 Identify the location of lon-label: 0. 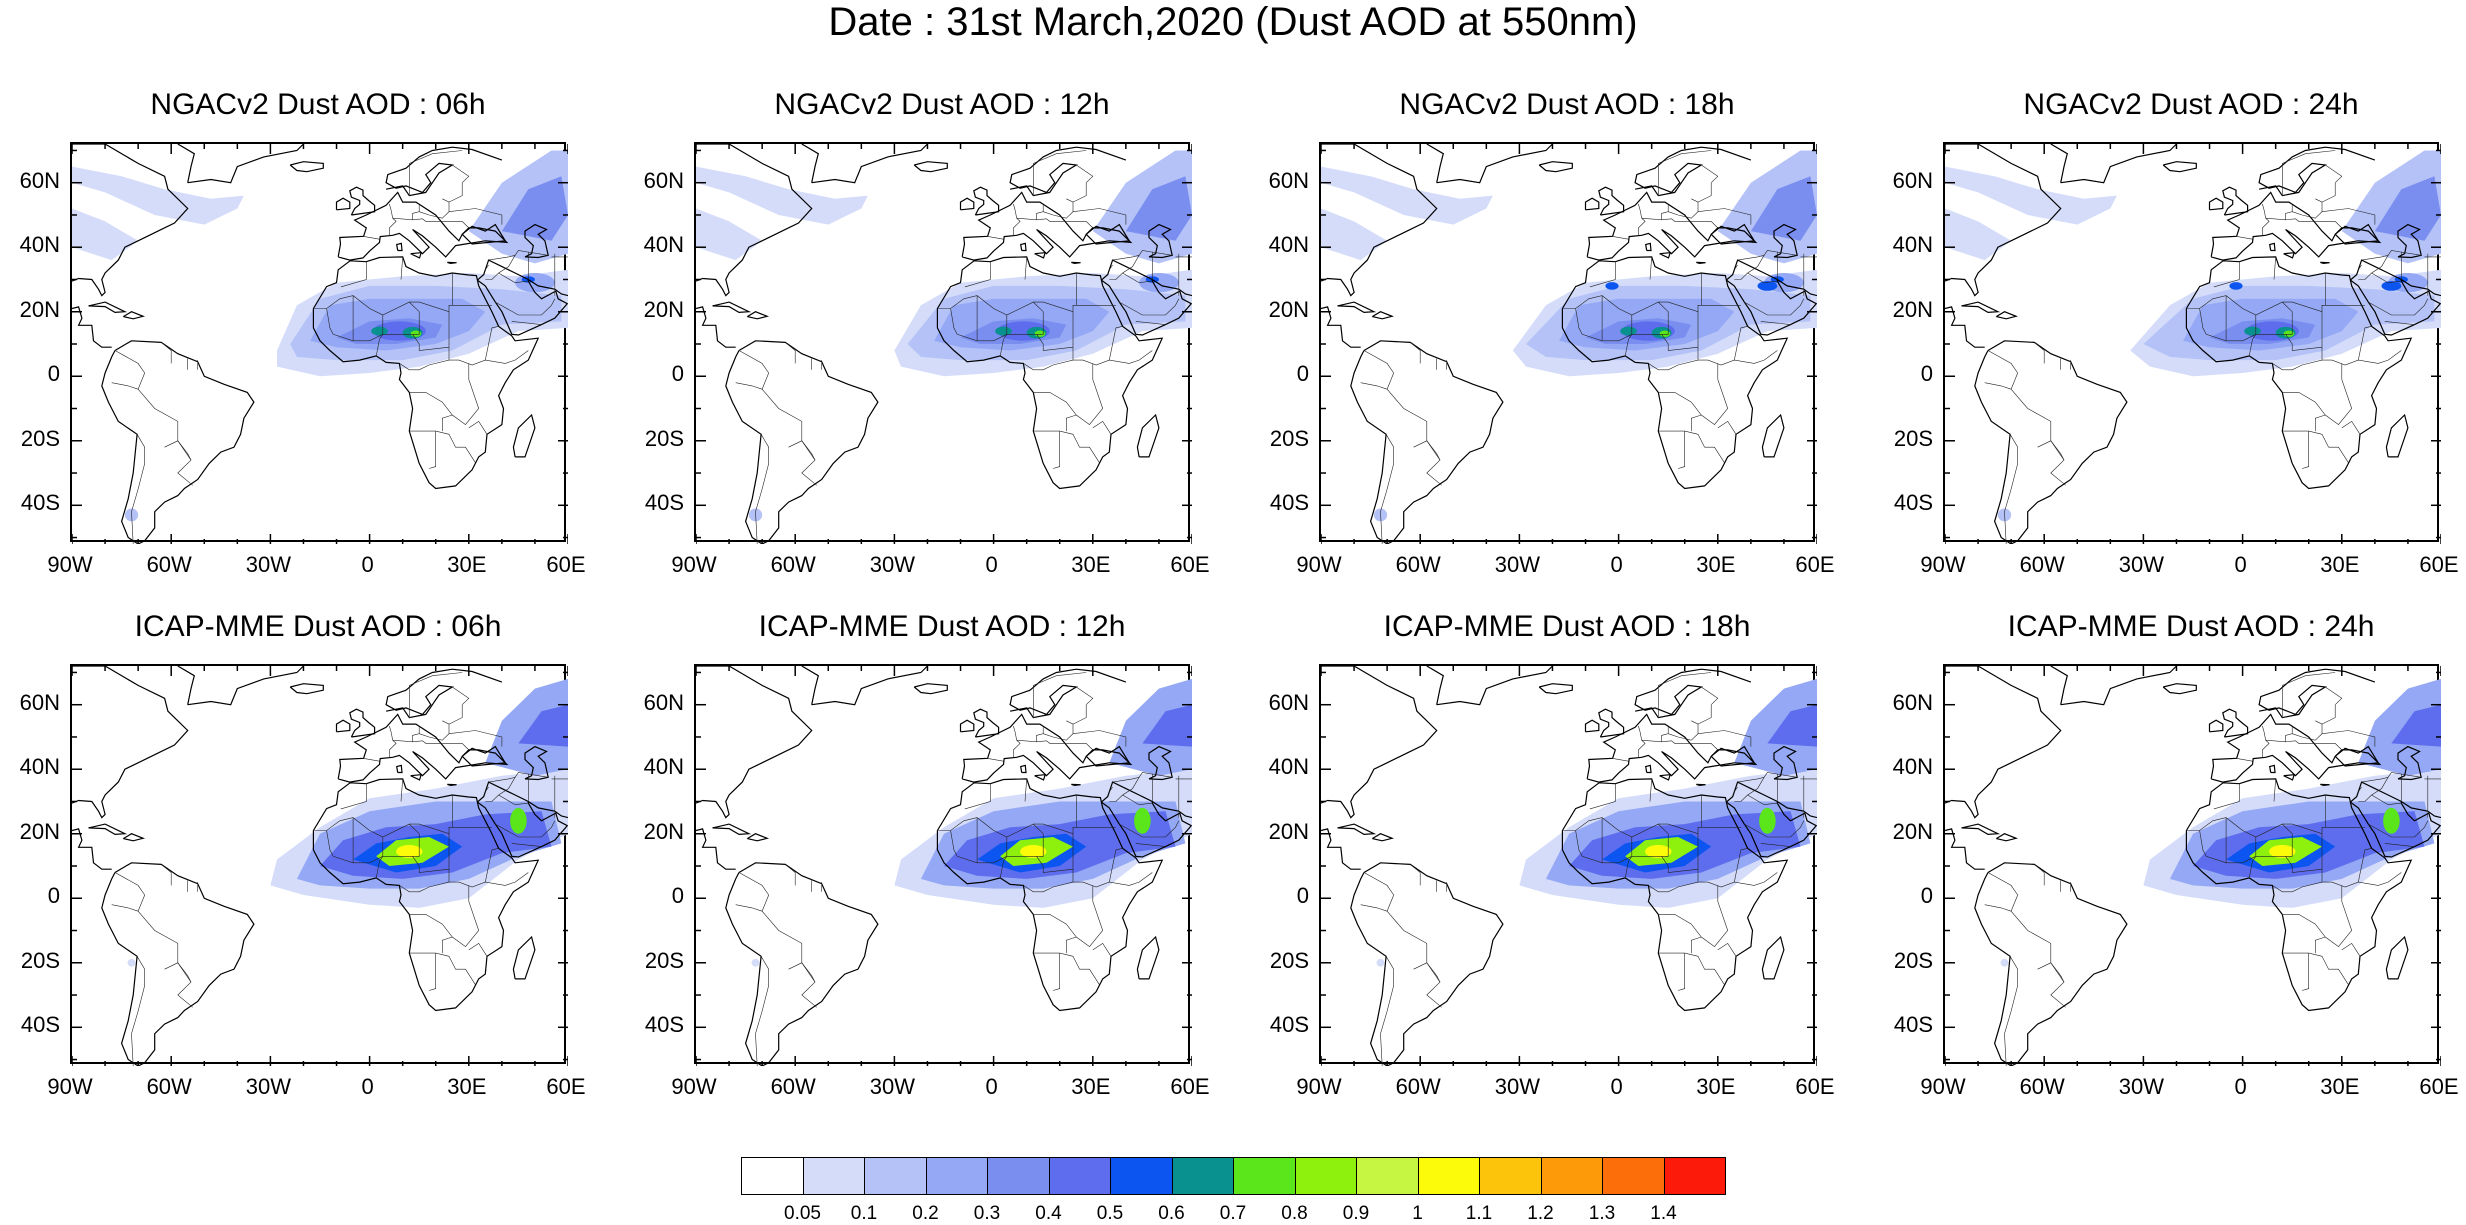
(991, 1086).